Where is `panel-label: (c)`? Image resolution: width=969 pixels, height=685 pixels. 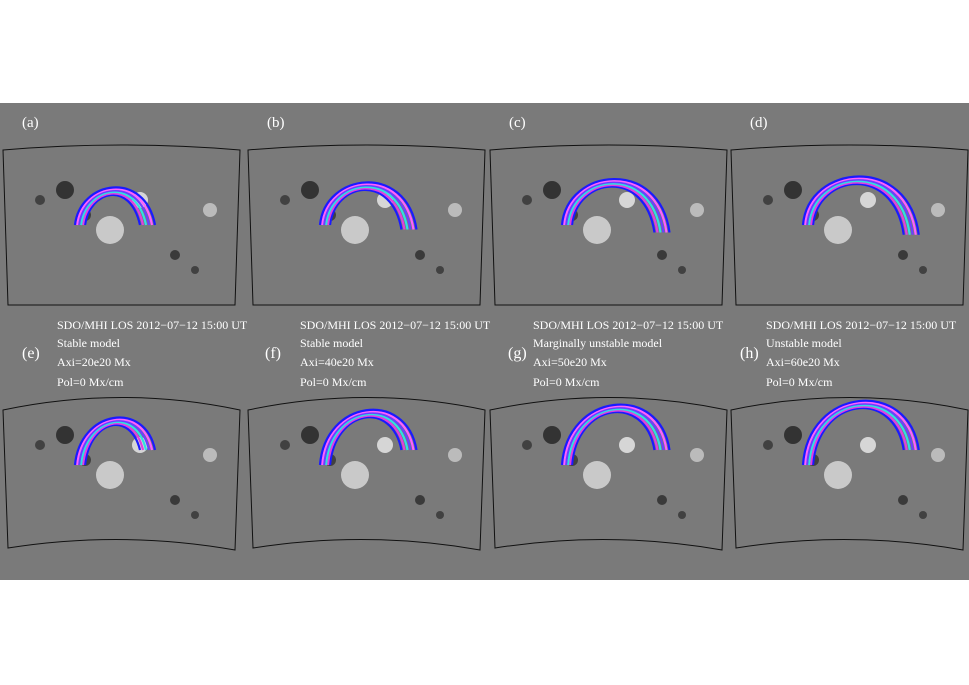 panel-label: (c) is located at coordinates (517, 123).